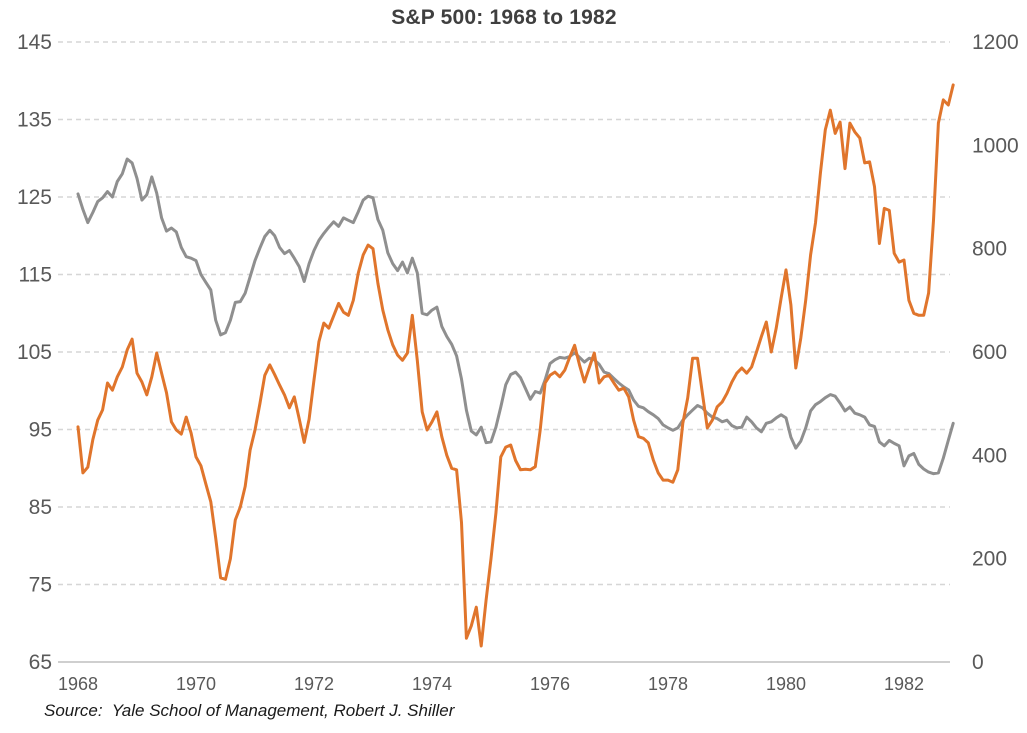  I want to click on x-axis-tick-label: 1976, so click(550, 684).